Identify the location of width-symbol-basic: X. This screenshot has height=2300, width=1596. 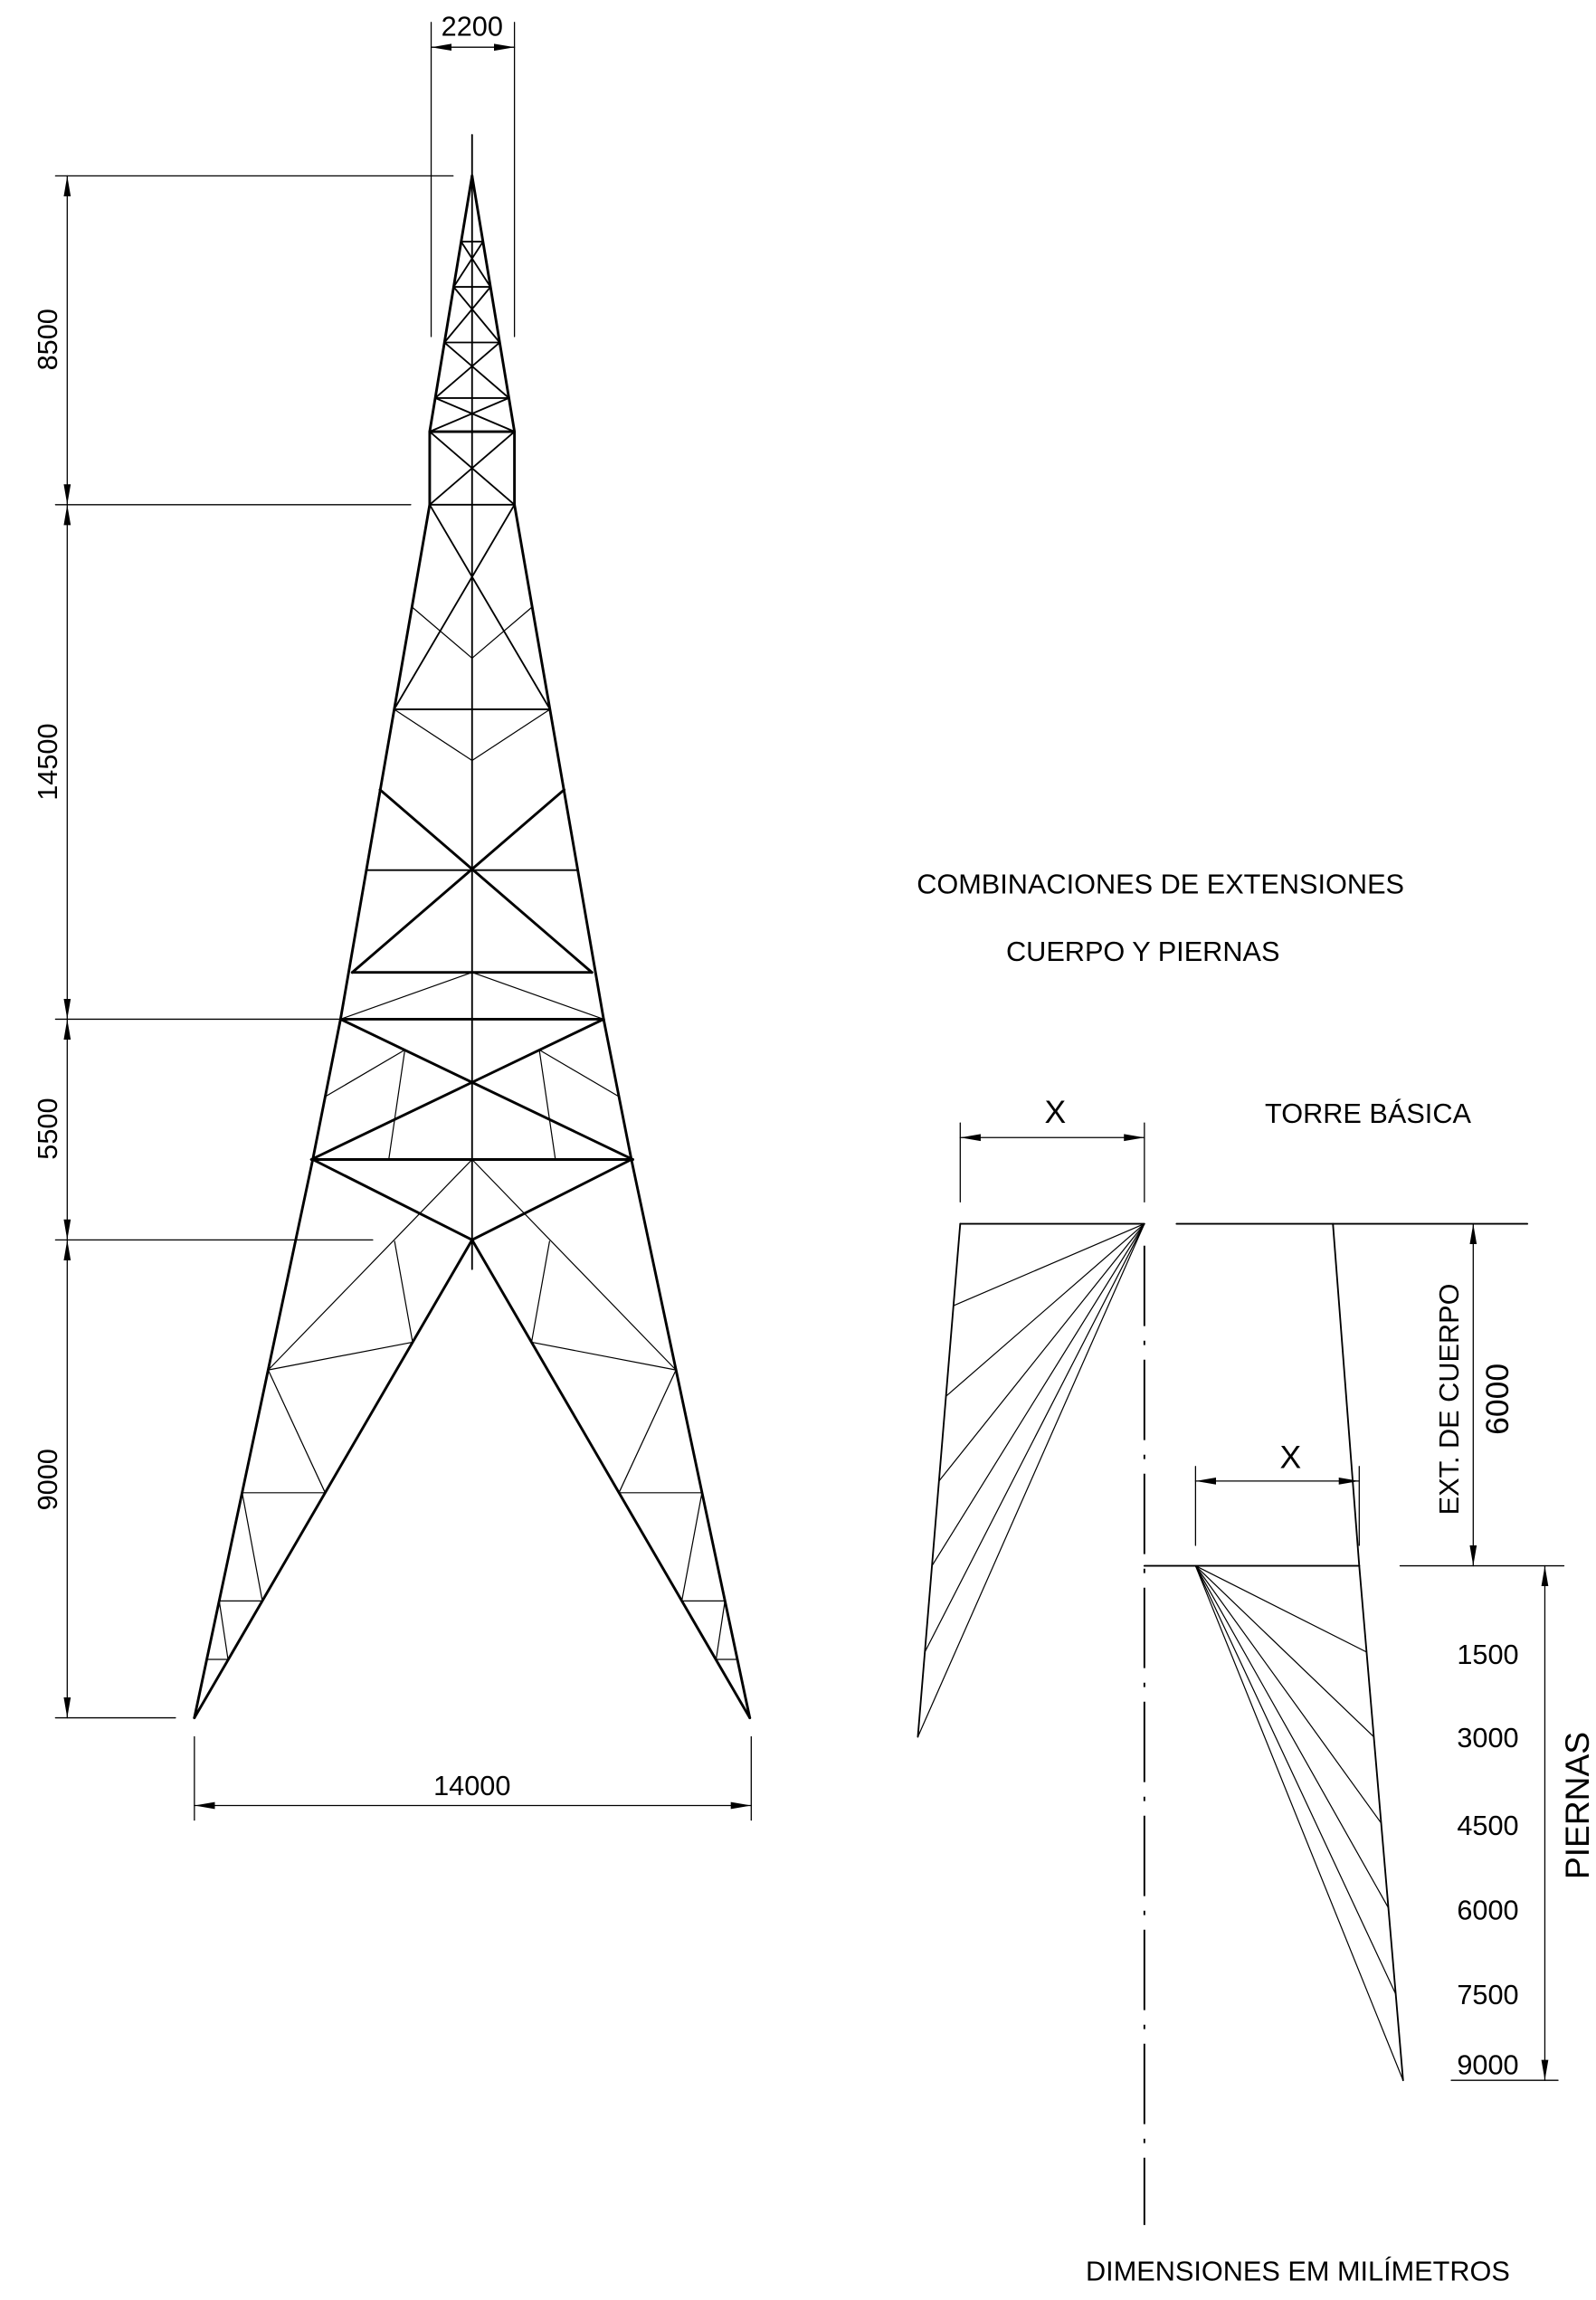
(1055, 1112).